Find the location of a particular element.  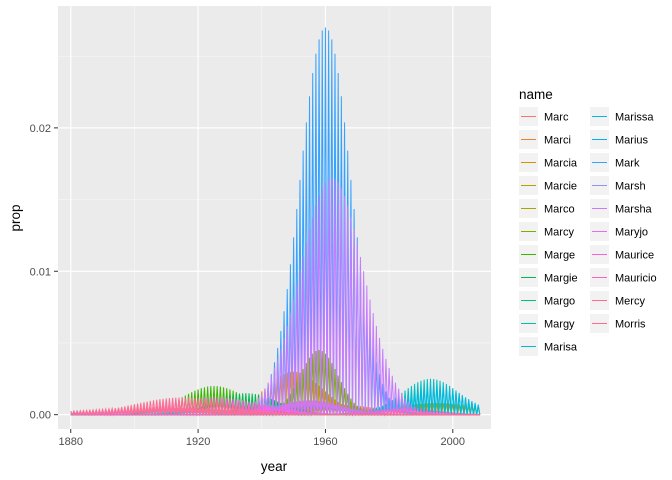

y-tick-label: 0.00 is located at coordinates (40, 416).